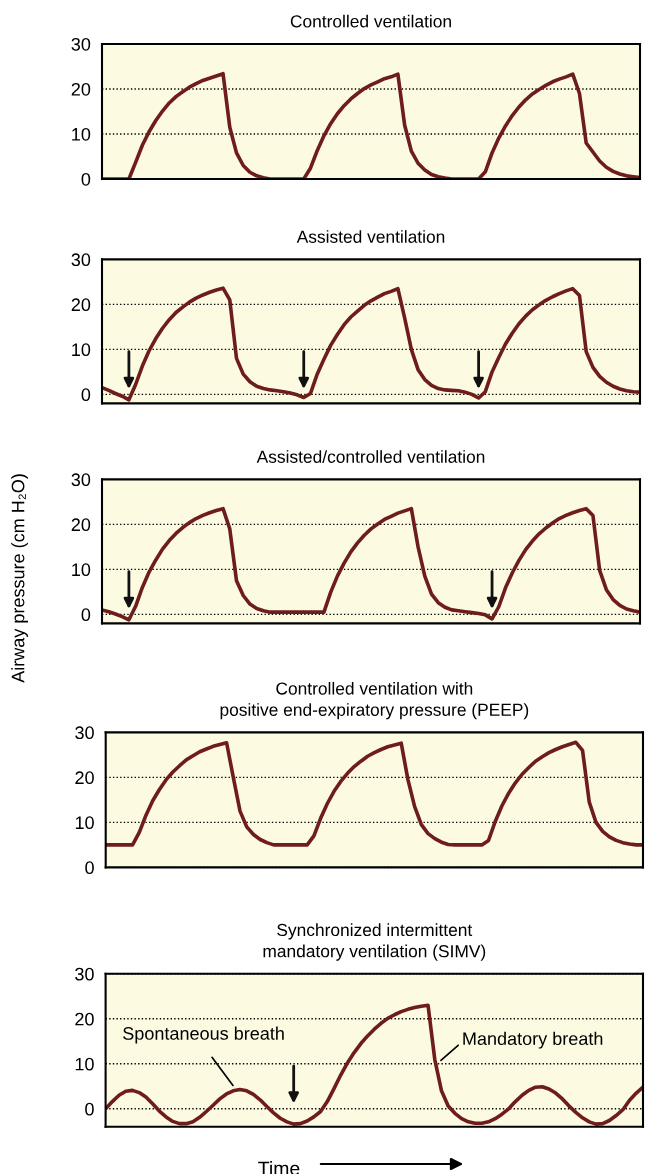 Image resolution: width=646 pixels, height=1174 pixels. What do you see at coordinates (374, 700) in the screenshot?
I see `chart-title: Controlled ventilation with positive end-expiratory pressure (PEEP)` at bounding box center [374, 700].